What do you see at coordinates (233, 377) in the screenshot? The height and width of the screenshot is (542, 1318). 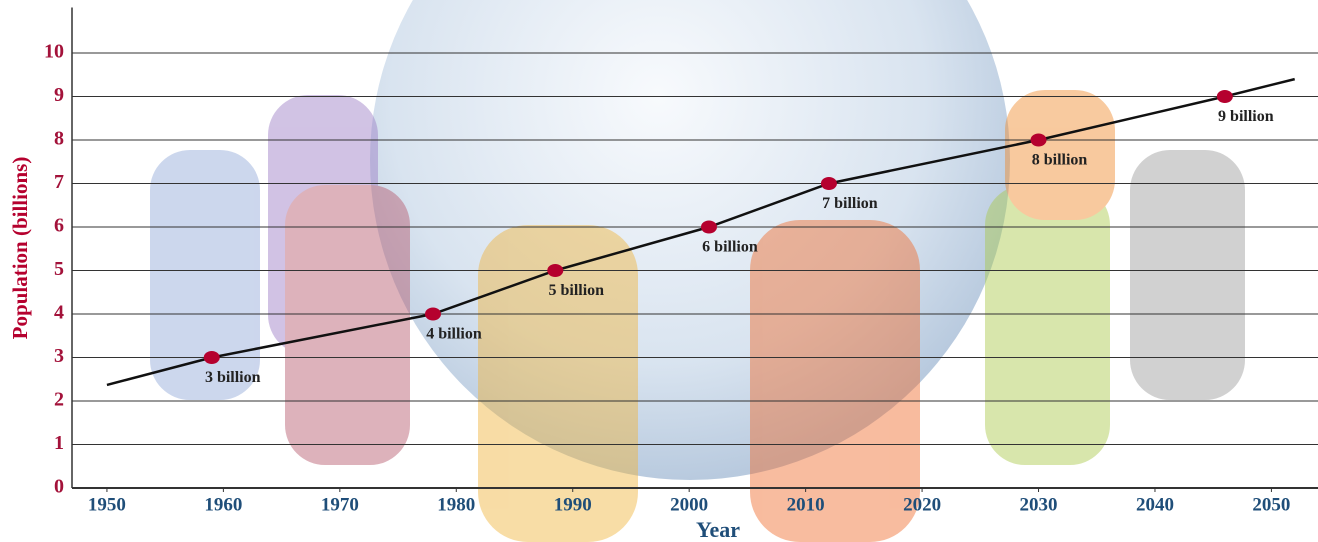 I see `data-label: 3 billion` at bounding box center [233, 377].